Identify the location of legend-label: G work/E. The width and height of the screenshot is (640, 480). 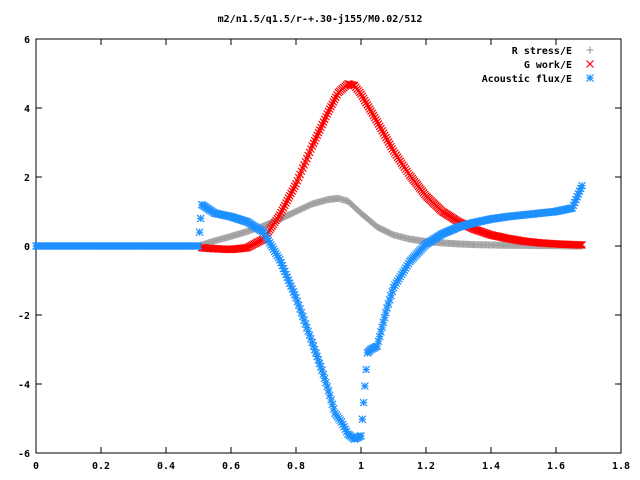
(548, 65).